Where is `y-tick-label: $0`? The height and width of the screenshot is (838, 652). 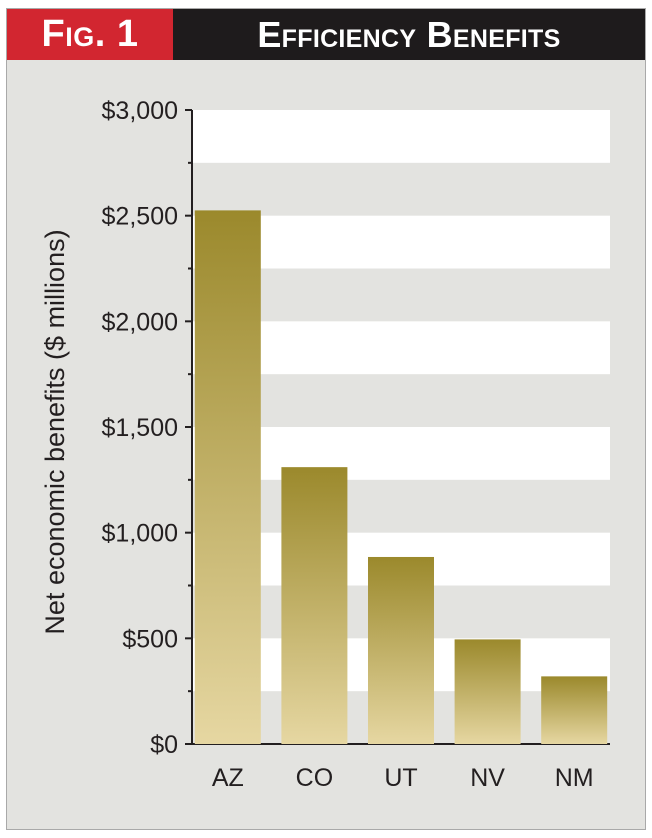
y-tick-label: $0 is located at coordinates (164, 745).